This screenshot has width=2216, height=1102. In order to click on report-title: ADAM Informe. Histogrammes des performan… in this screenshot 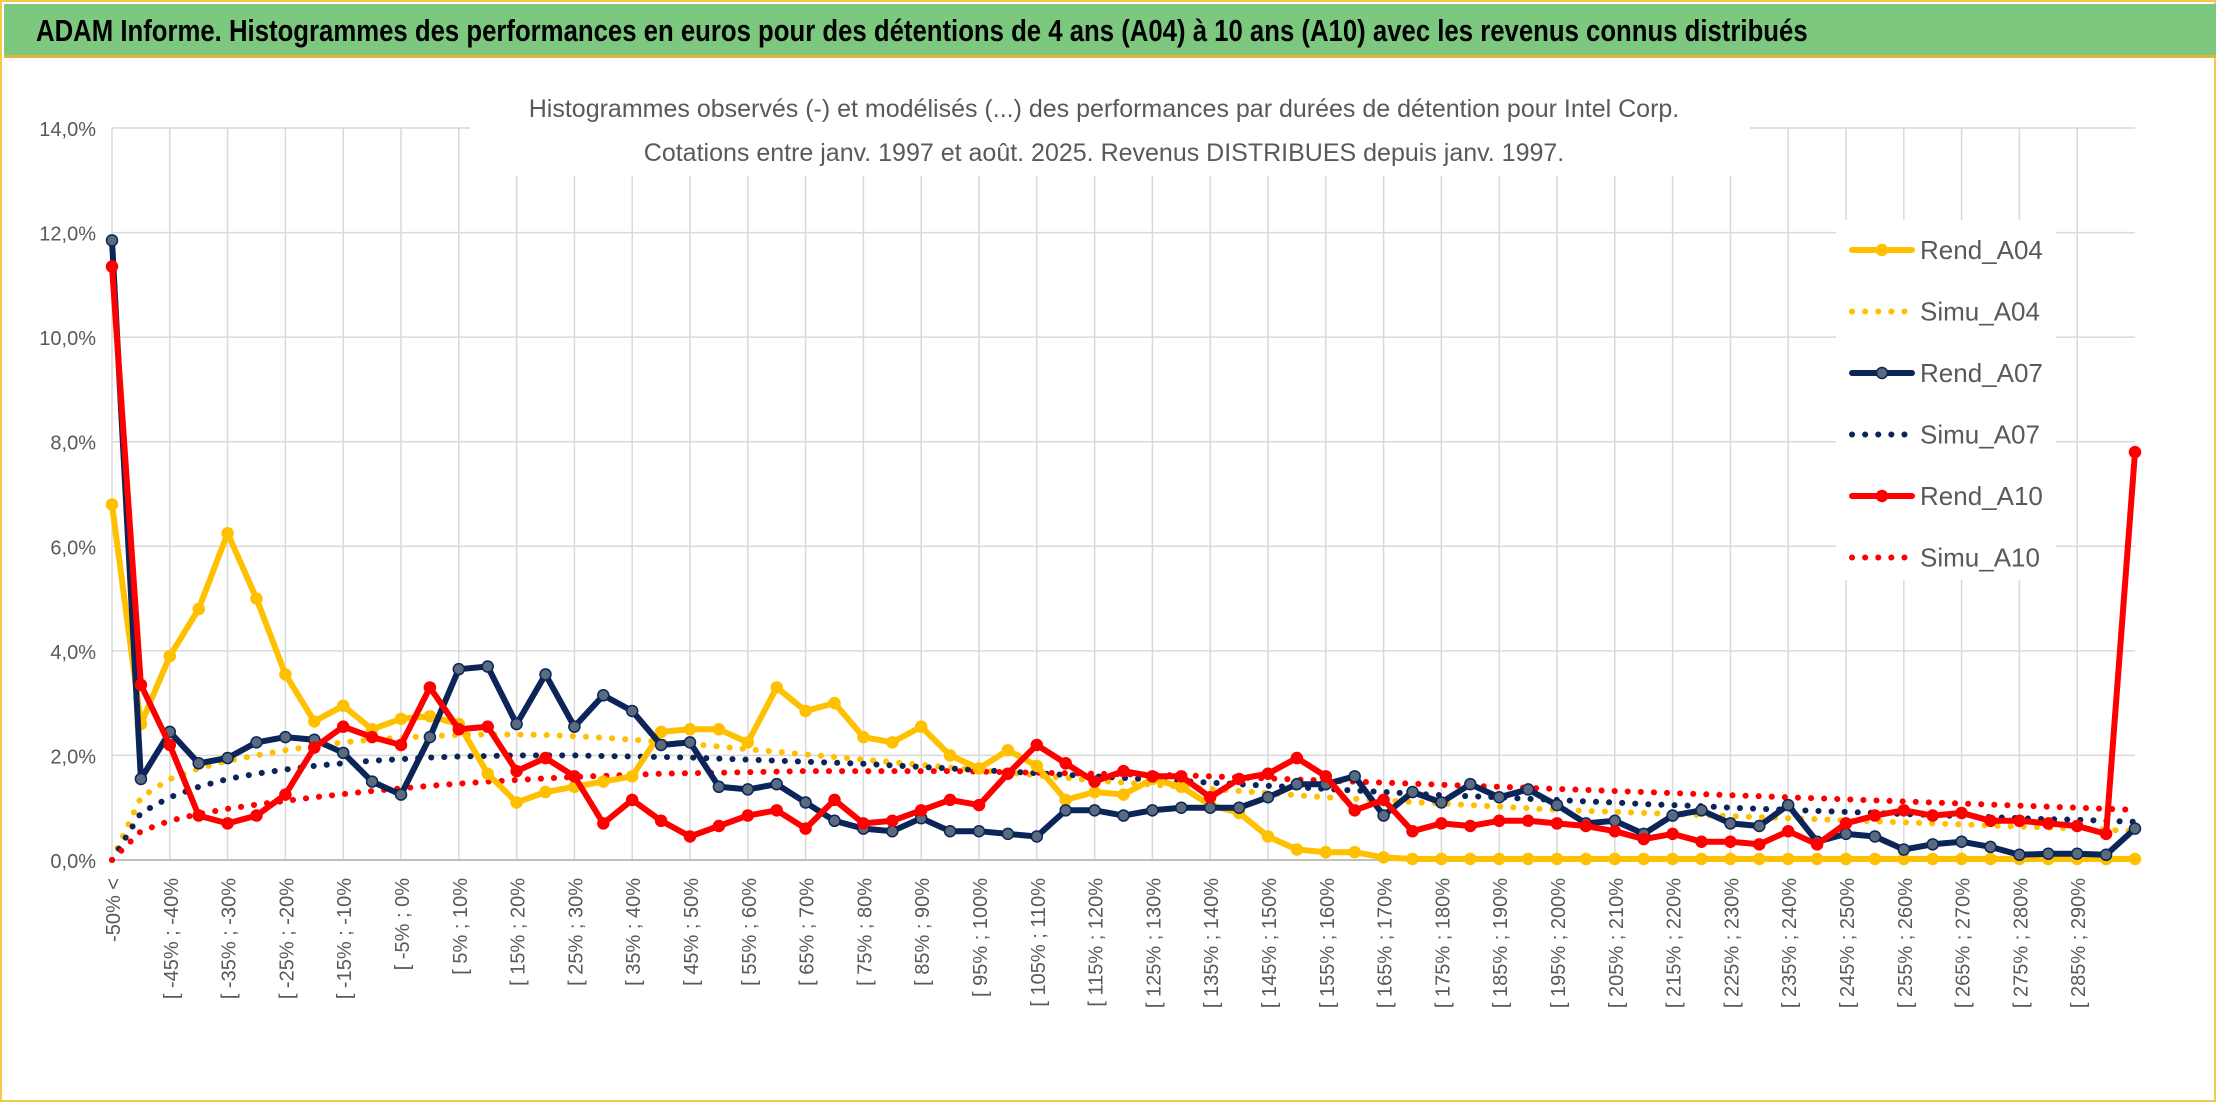, I will do `click(922, 30)`.